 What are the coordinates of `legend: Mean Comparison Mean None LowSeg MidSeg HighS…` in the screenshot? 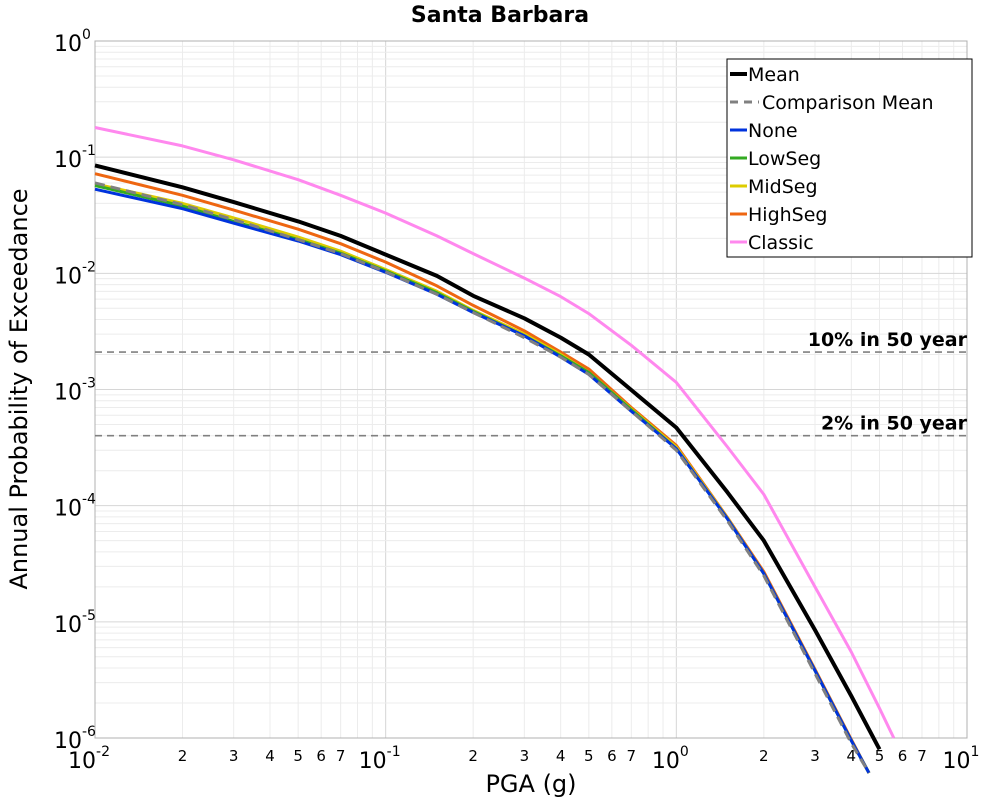 It's located at (849, 158).